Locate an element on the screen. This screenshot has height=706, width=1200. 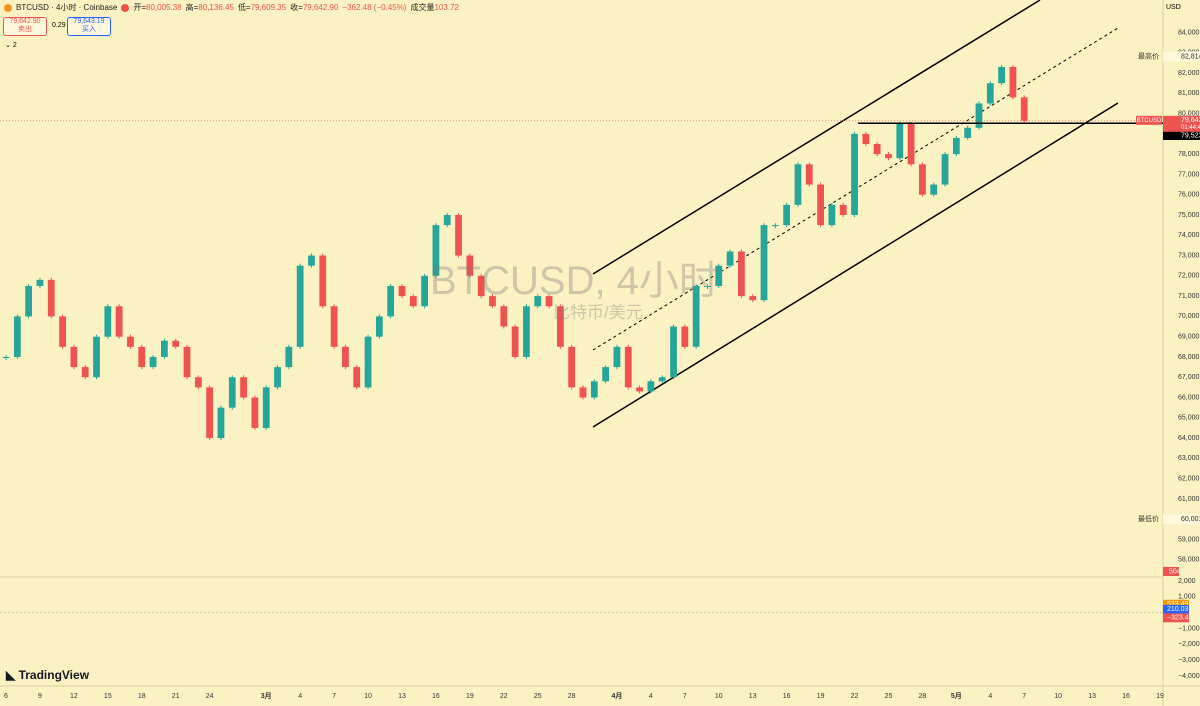
btc-icon is located at coordinates (8, 7).